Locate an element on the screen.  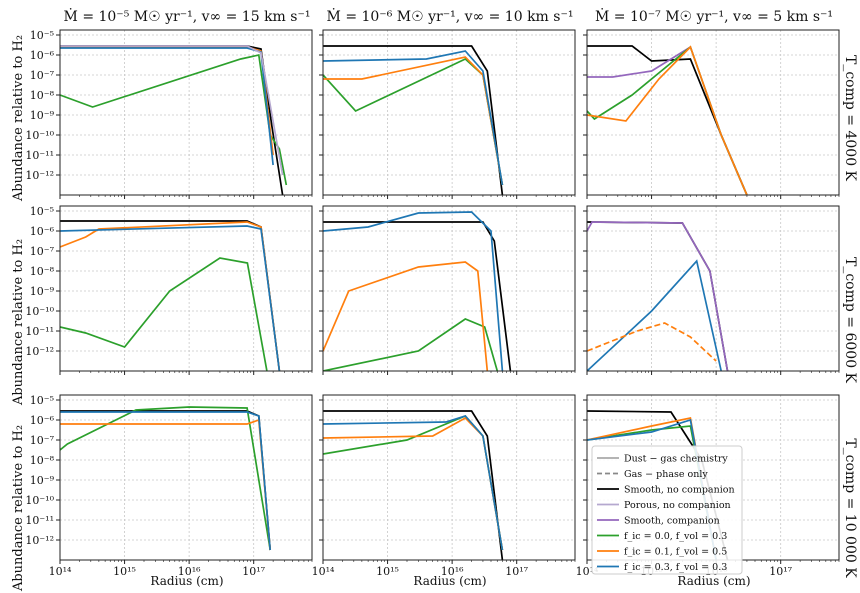
row-label-2: T_comp = 6000 K is located at coordinates (850, 320).